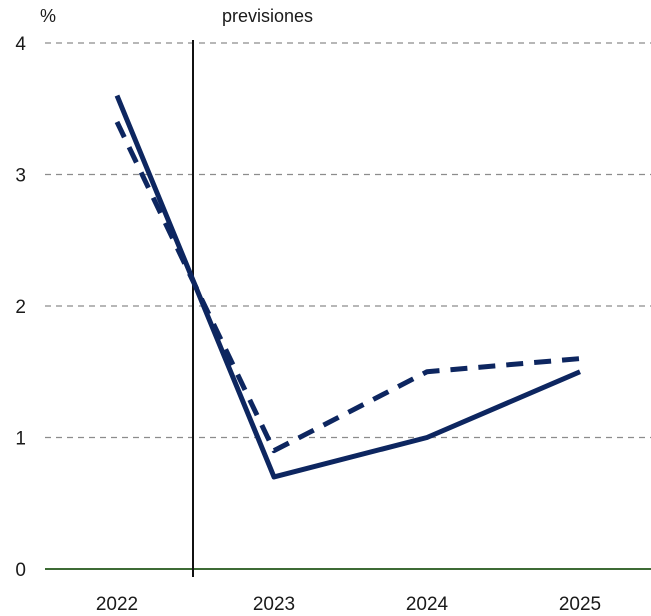 The image size is (651, 616). I want to click on y-tick-label: 1, so click(20, 439).